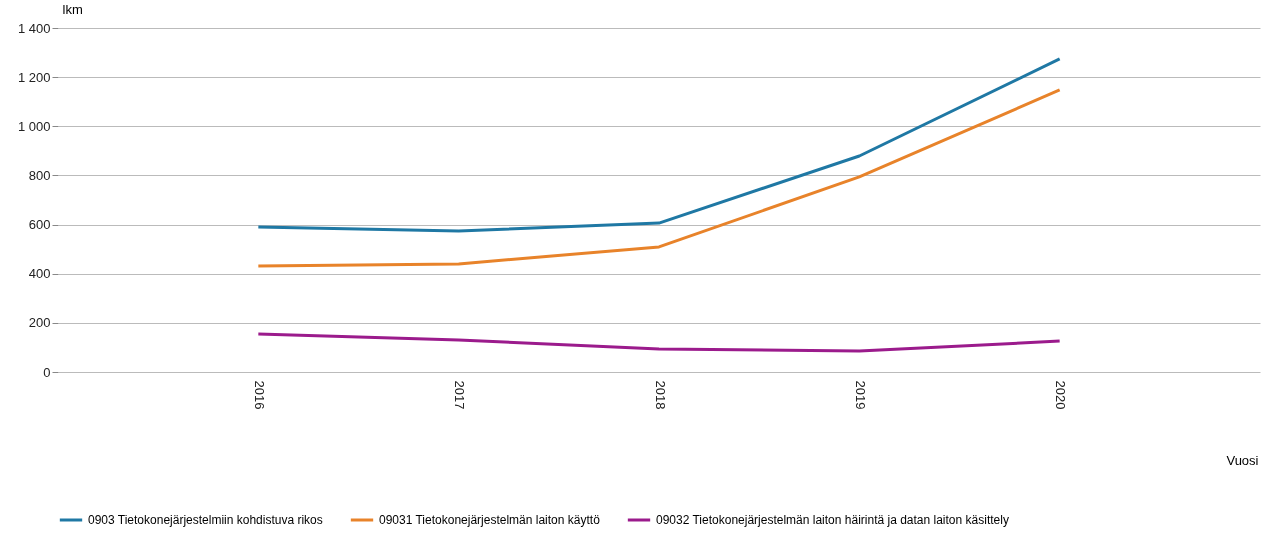 This screenshot has height=554, width=1267. What do you see at coordinates (832, 520) in the screenshot?
I see `legend-label: 09032 Tietokonejärjestelmän laiton häirintä ja datan laiton käsittely` at bounding box center [832, 520].